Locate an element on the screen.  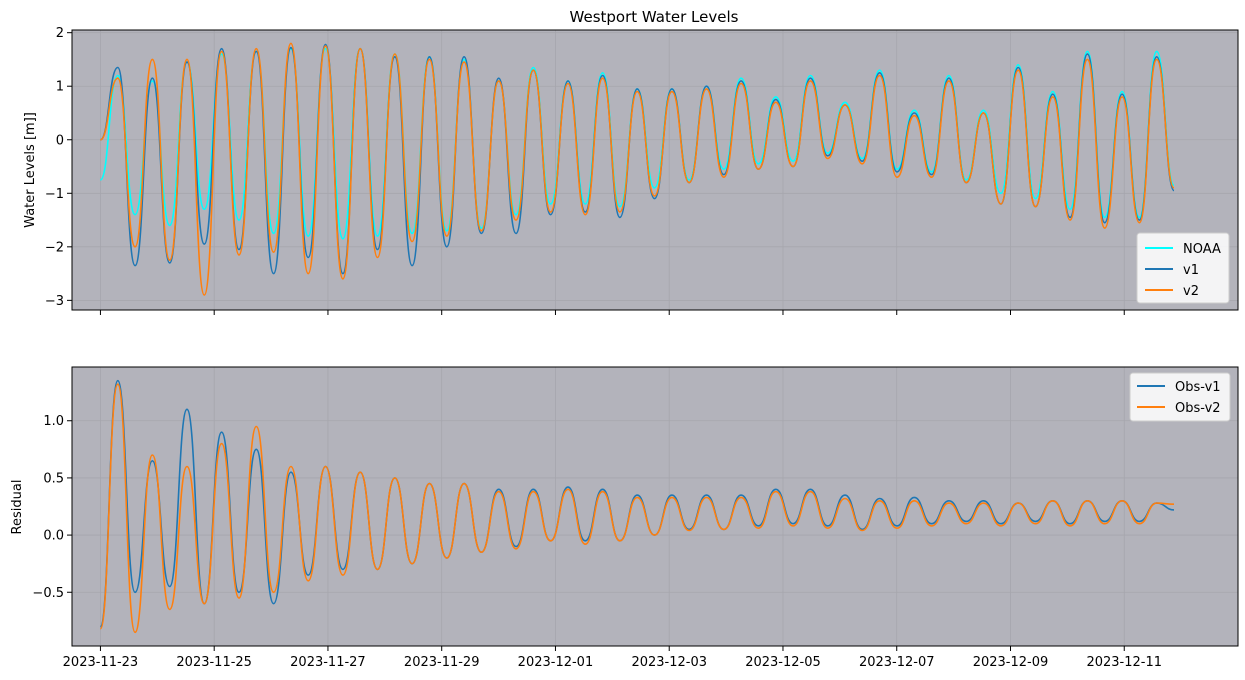
bot-x-tick-label: 2023-11-23 is located at coordinates (101, 662).